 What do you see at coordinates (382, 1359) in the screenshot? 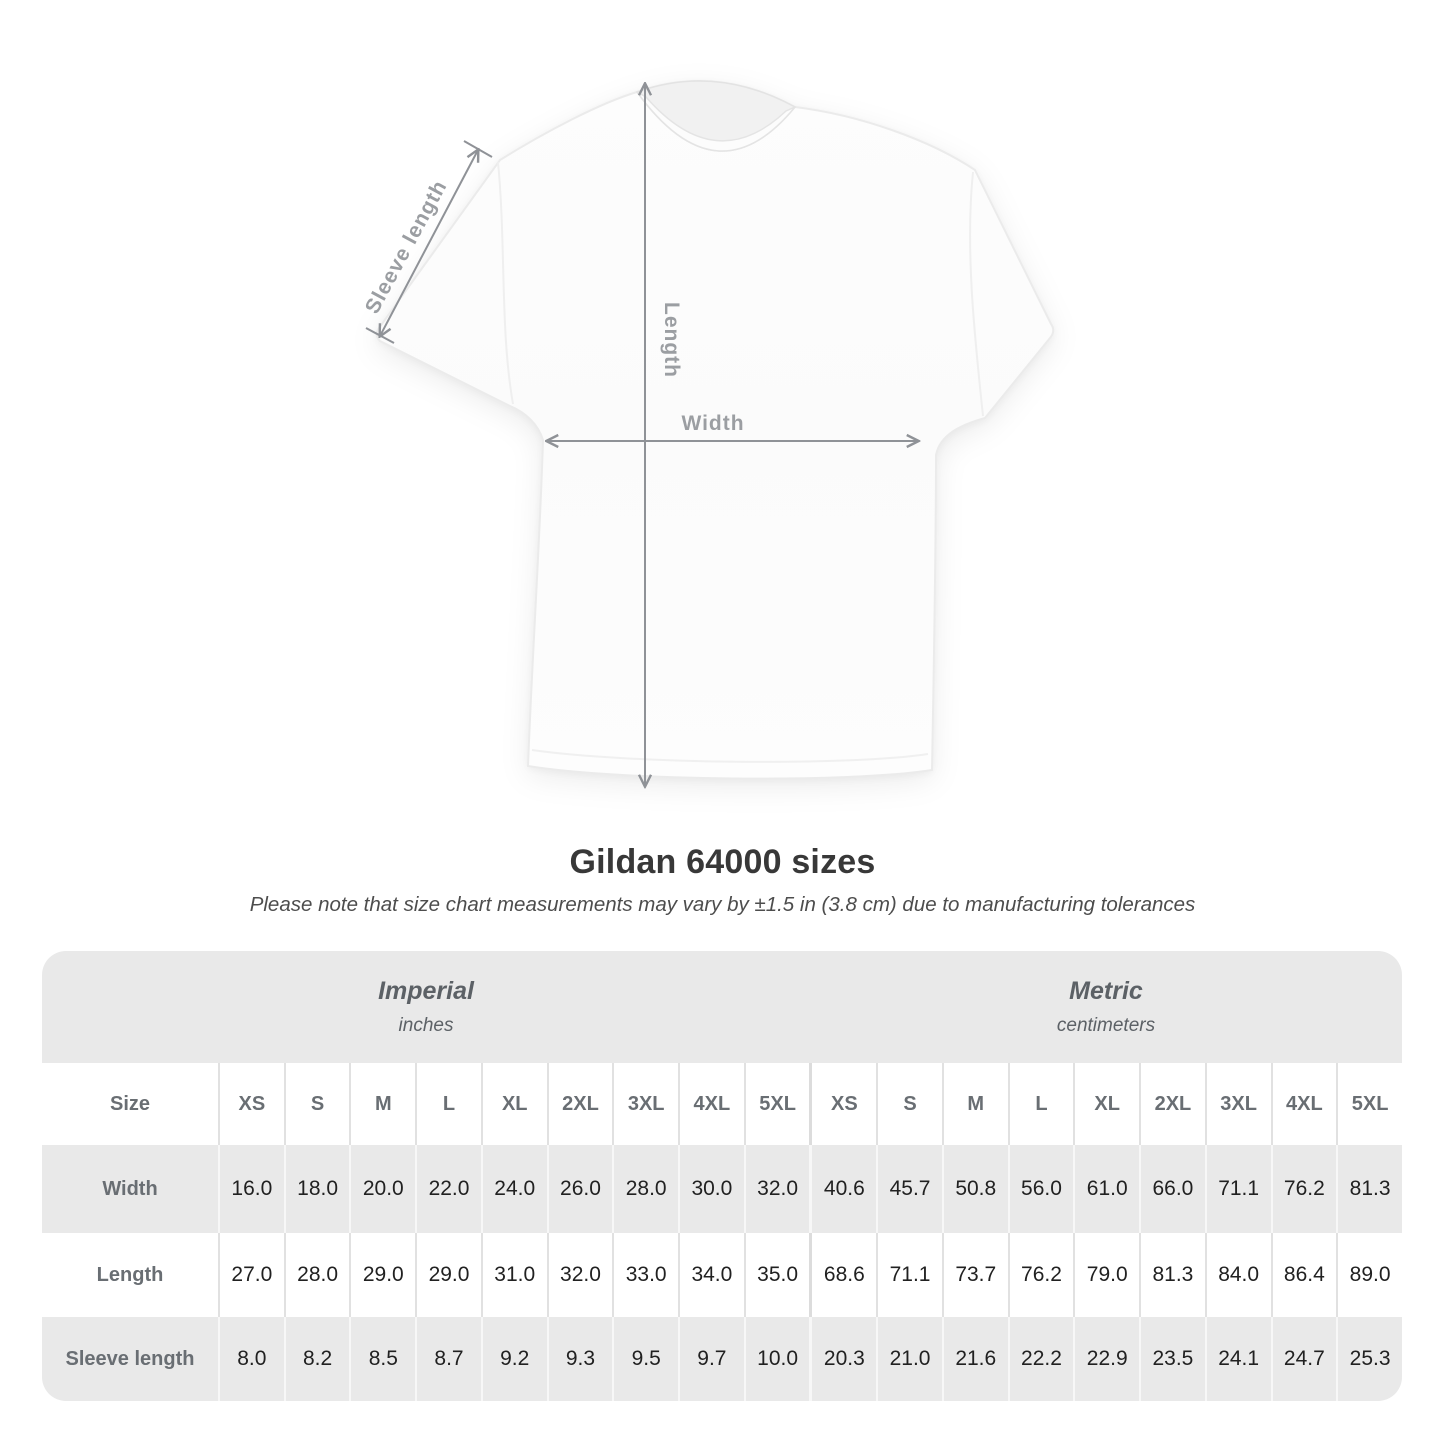
I see `measurement-cell: 8.5` at bounding box center [382, 1359].